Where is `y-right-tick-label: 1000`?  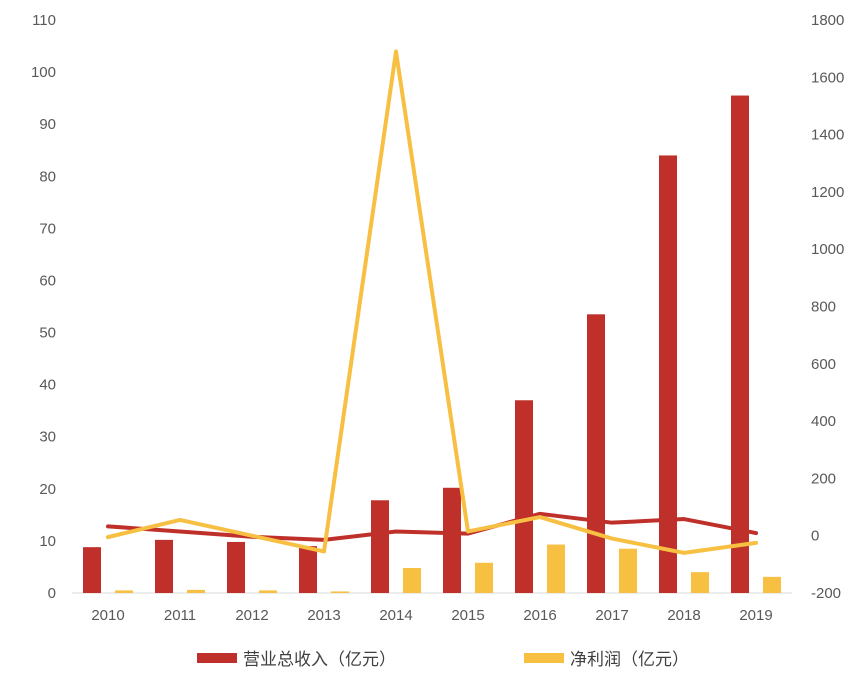
y-right-tick-label: 1000 is located at coordinates (827, 249).